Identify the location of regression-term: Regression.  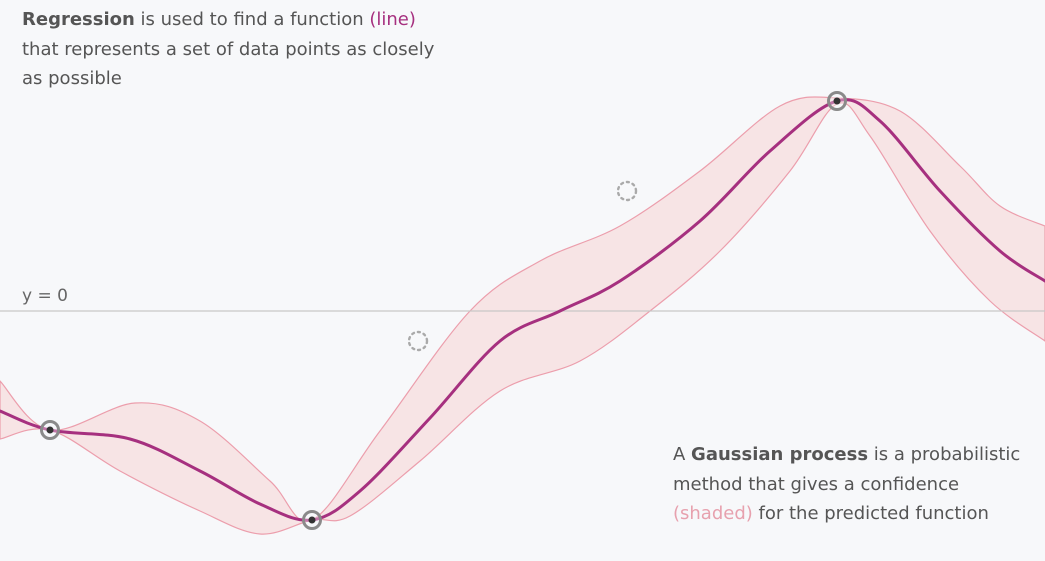
(78, 19).